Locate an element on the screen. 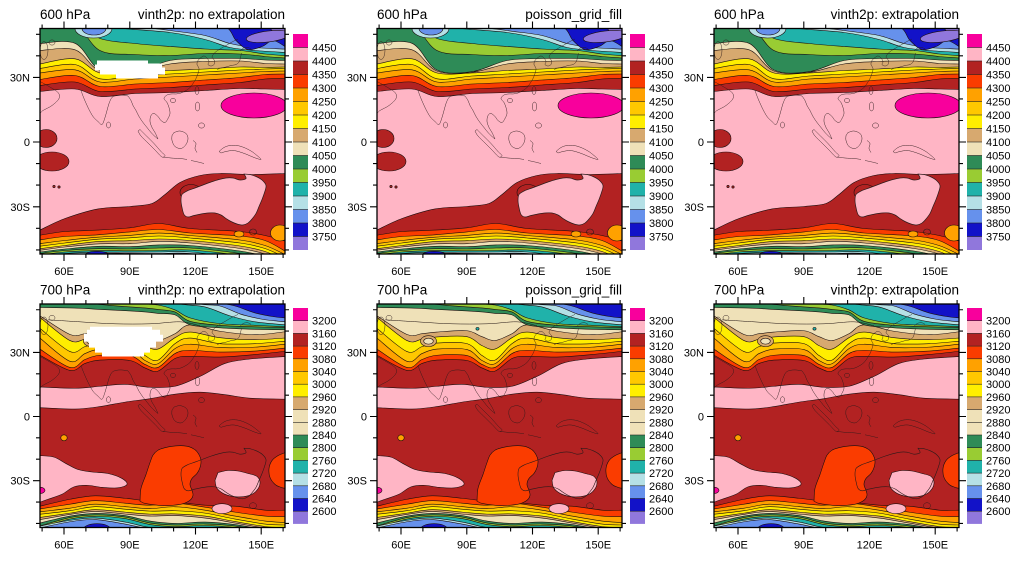  svg-text: vinth2p: no extrapolation is located at coordinates (211, 290).